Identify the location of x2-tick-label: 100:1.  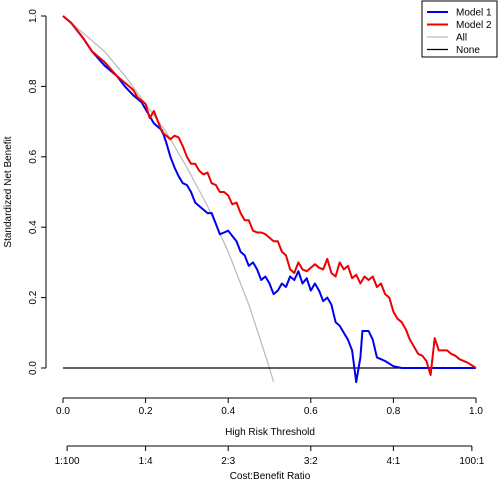
(471, 461).